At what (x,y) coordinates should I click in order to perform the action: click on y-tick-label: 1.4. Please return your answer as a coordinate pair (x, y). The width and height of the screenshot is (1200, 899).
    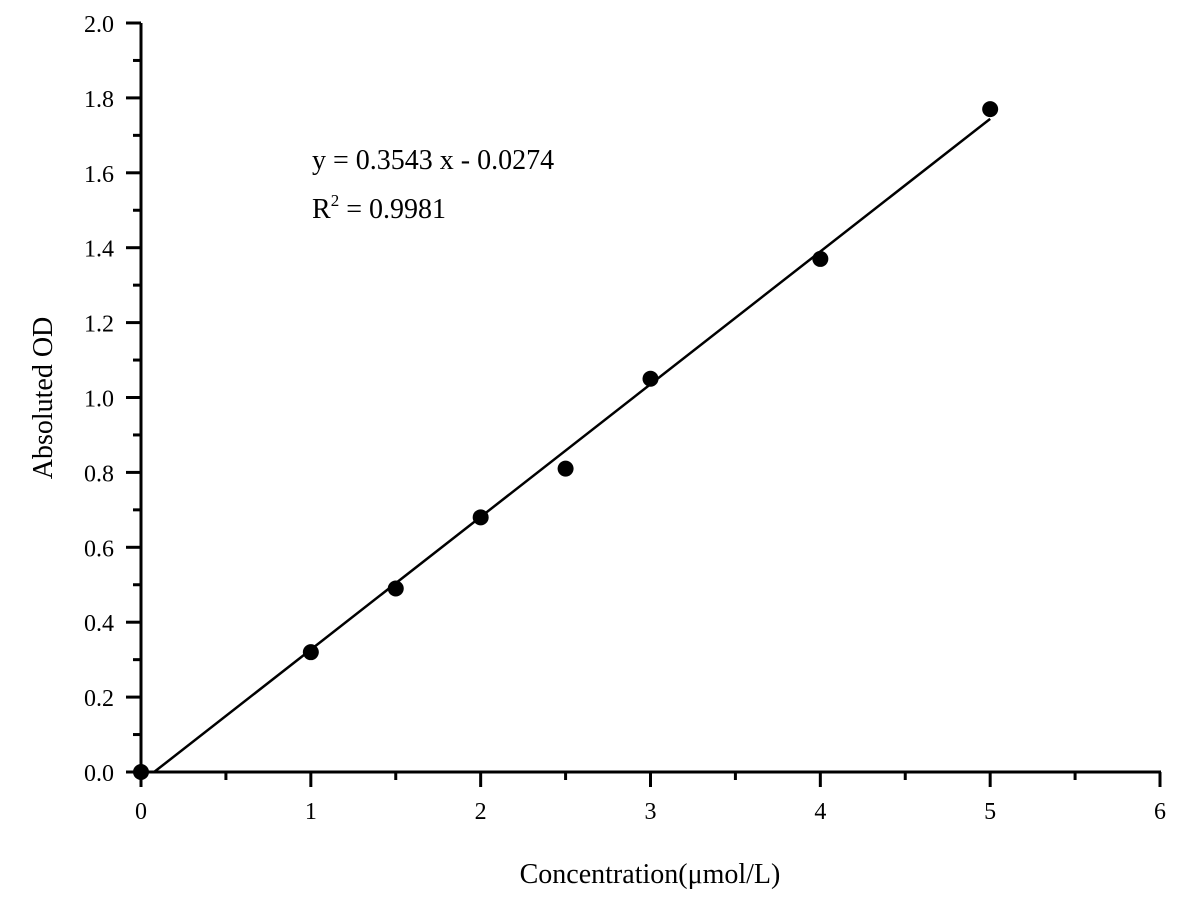
    Looking at the image, I should click on (99, 250).